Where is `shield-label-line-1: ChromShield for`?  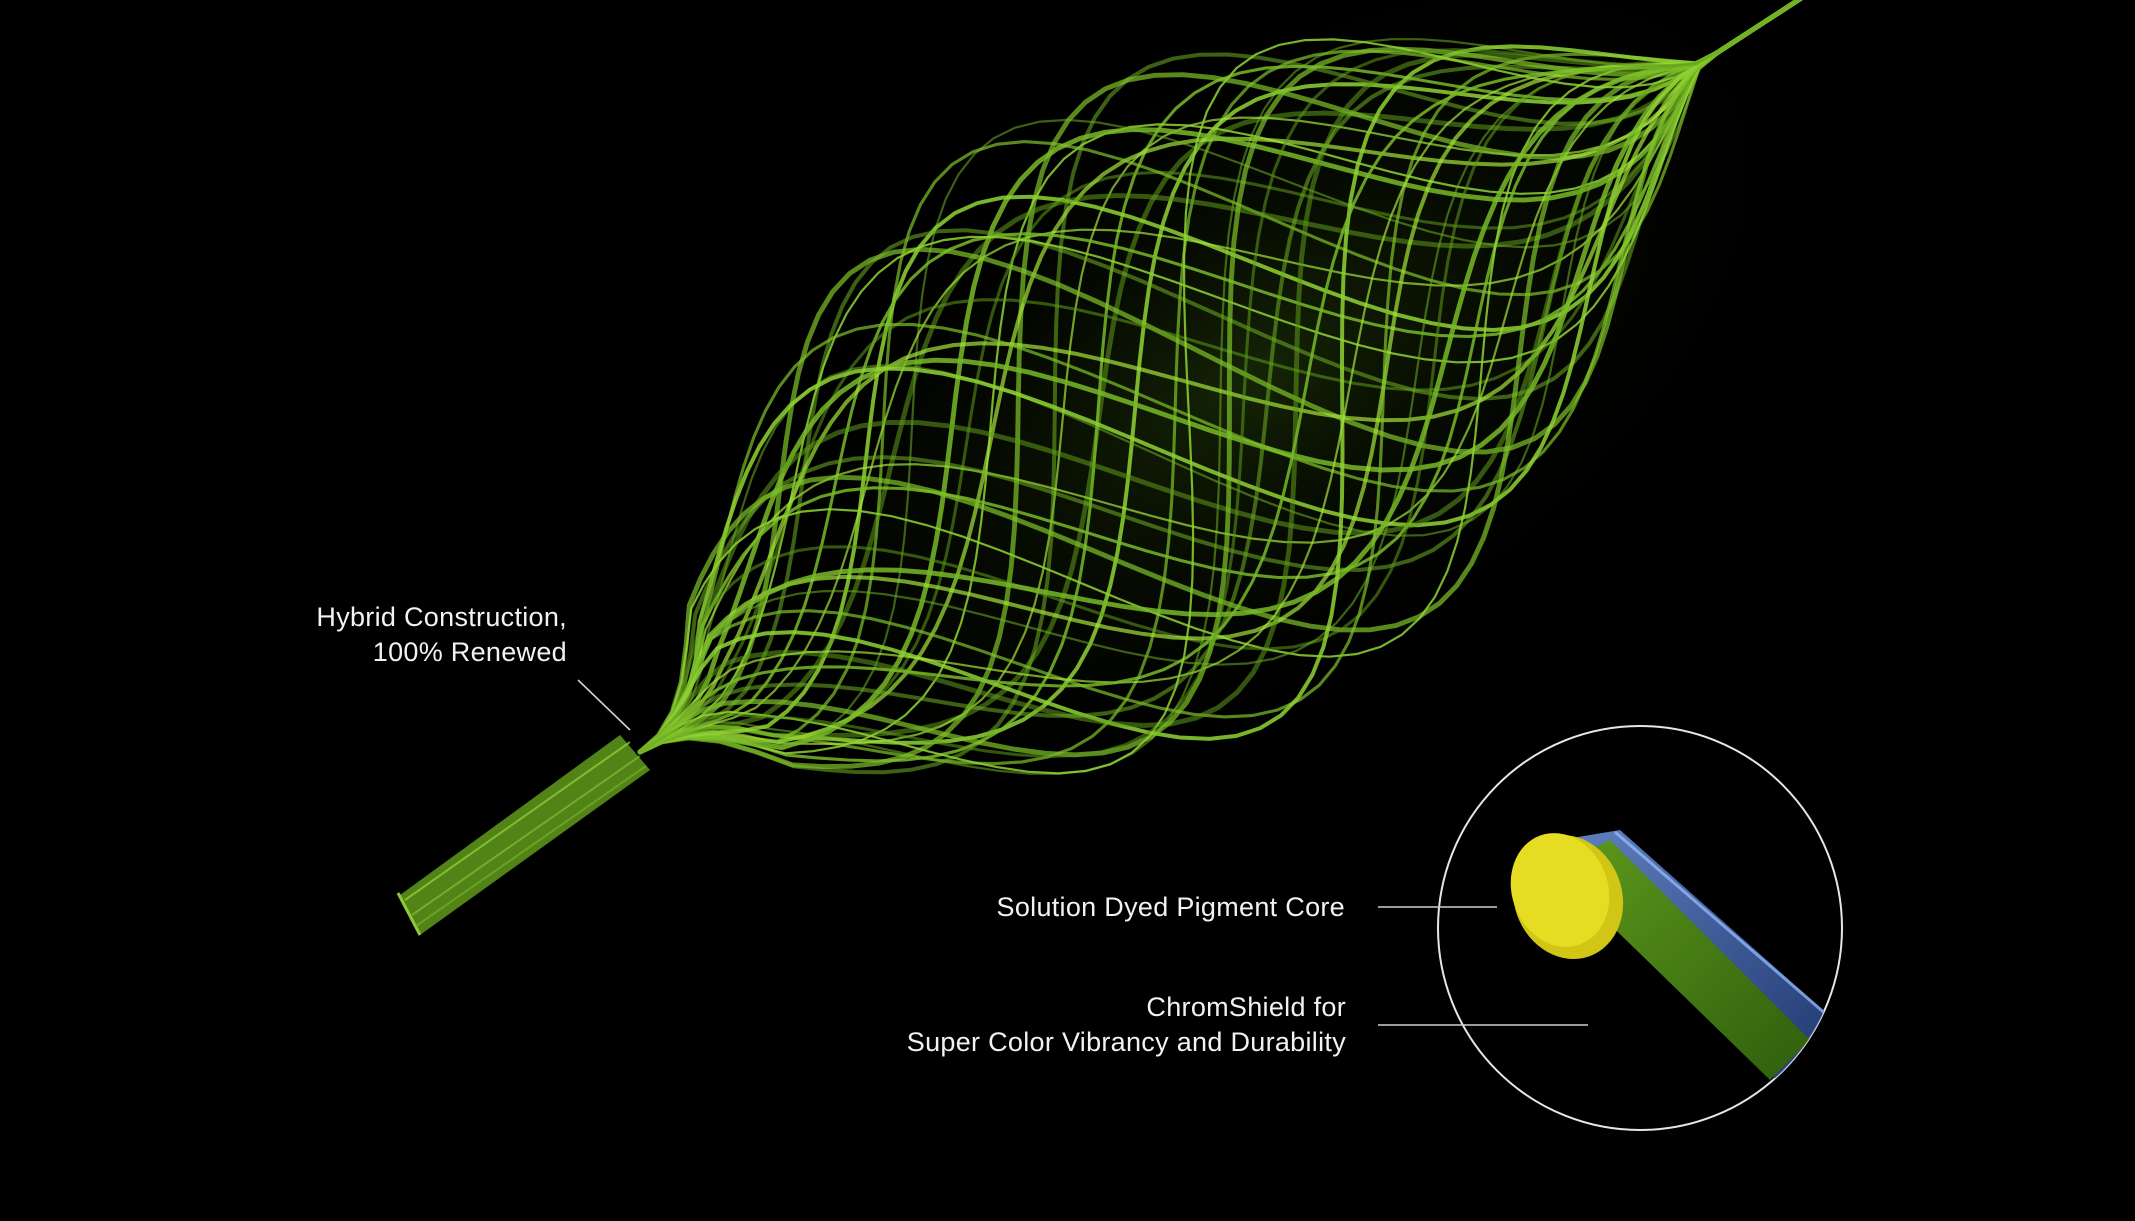
shield-label-line-1: ChromShield for is located at coordinates (1246, 1007).